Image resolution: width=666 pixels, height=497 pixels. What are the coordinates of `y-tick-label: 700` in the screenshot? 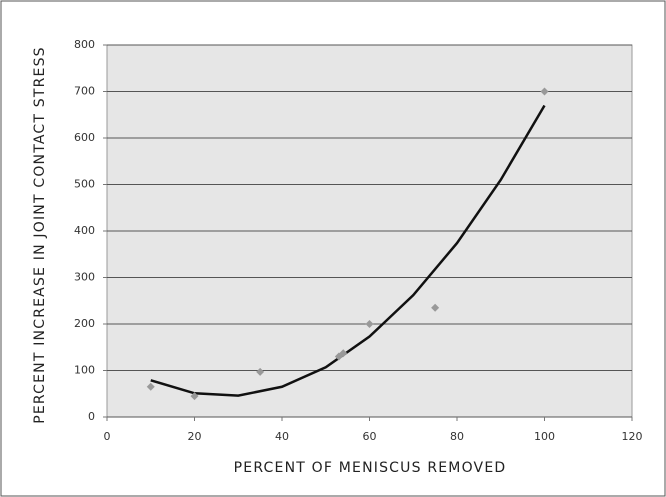 It's located at (84, 91).